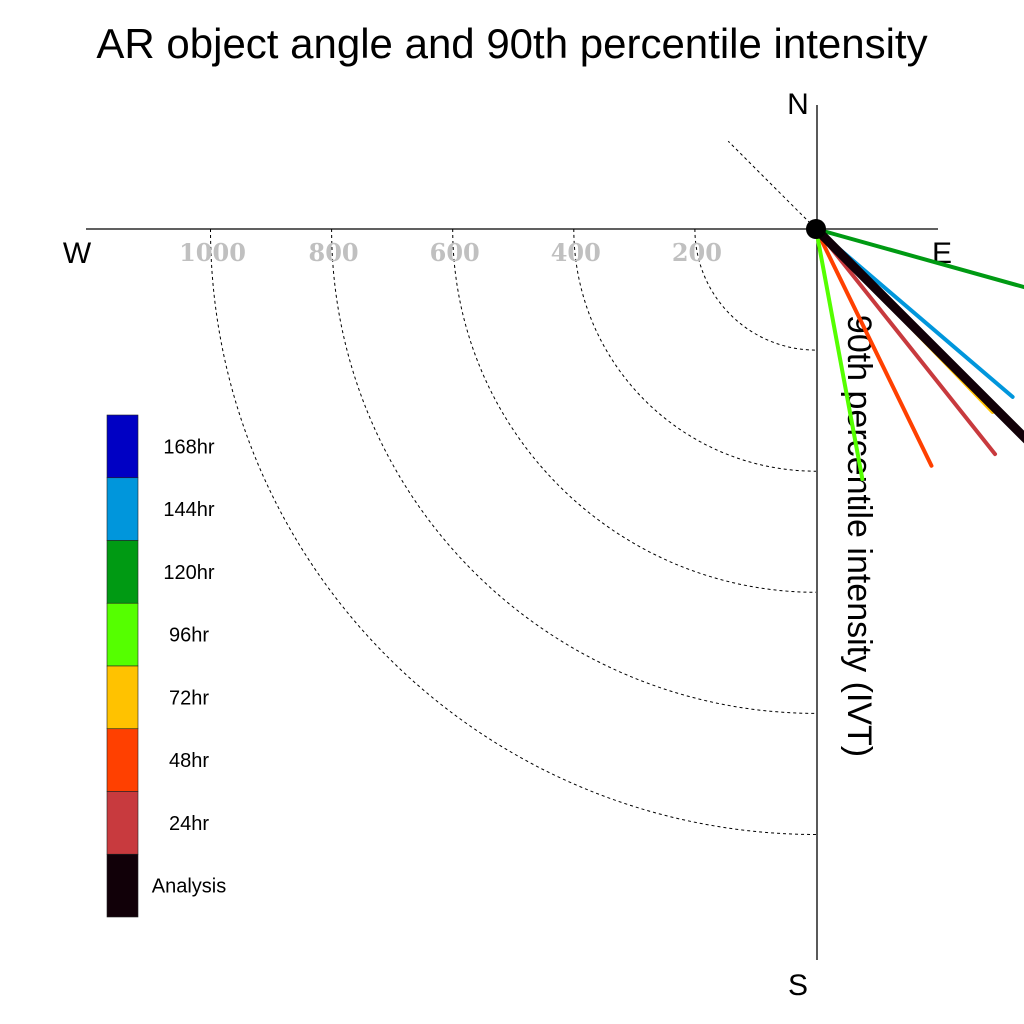  What do you see at coordinates (189, 698) in the screenshot?
I see `legend-label: 72hr` at bounding box center [189, 698].